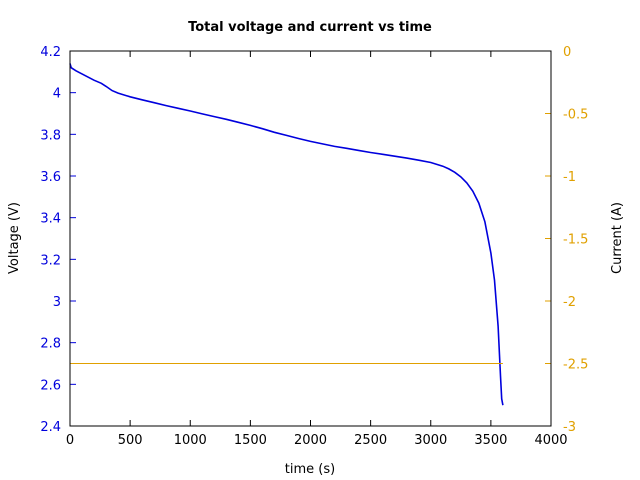 The height and width of the screenshot is (480, 640). I want to click on y-left-axis: 2.4 2.6 2.8 3 3.2 3.4 3.6 3.8 4 4.2, so click(58, 240).